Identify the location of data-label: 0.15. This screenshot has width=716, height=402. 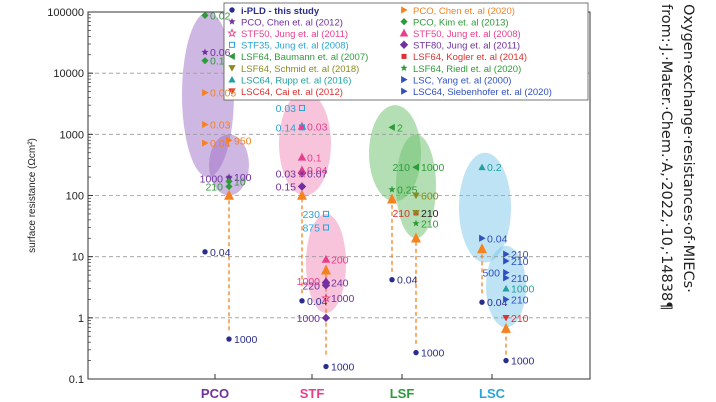
(286, 188).